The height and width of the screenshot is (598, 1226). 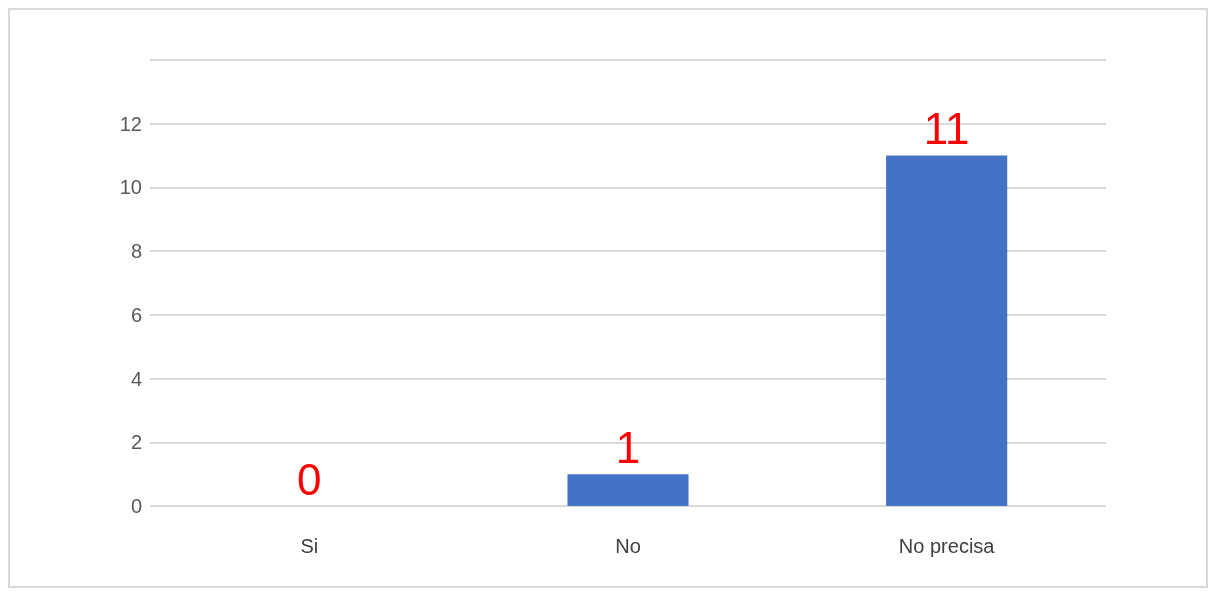 I want to click on y-tick-label: 4, so click(x=136, y=378).